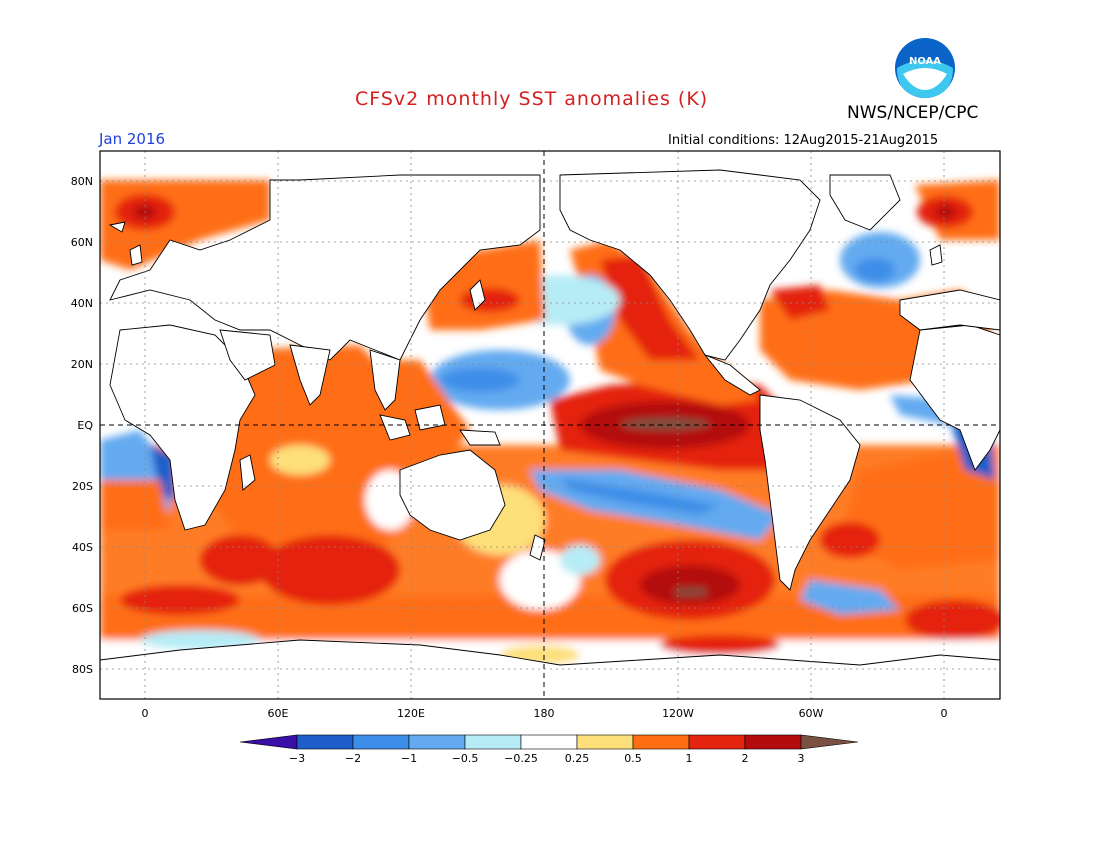 This screenshot has width=1100, height=850. What do you see at coordinates (925, 68) in the screenshot?
I see `noaa-logo: NOAA` at bounding box center [925, 68].